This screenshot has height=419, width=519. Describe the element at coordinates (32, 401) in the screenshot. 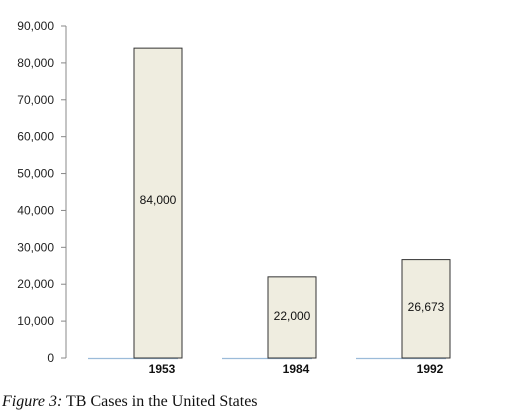

I see `caption-figure-label: Figure 3:` at that location.